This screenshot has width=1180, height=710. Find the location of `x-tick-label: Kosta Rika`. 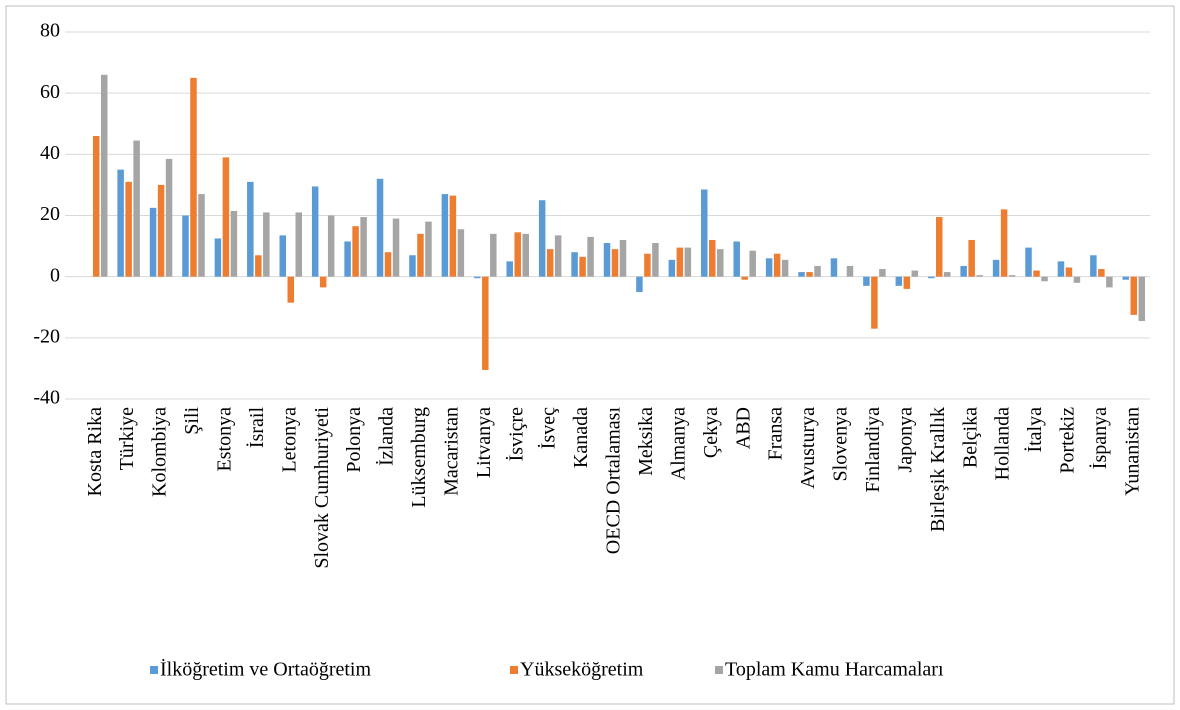

x-tick-label: Kosta Rika is located at coordinates (95, 452).